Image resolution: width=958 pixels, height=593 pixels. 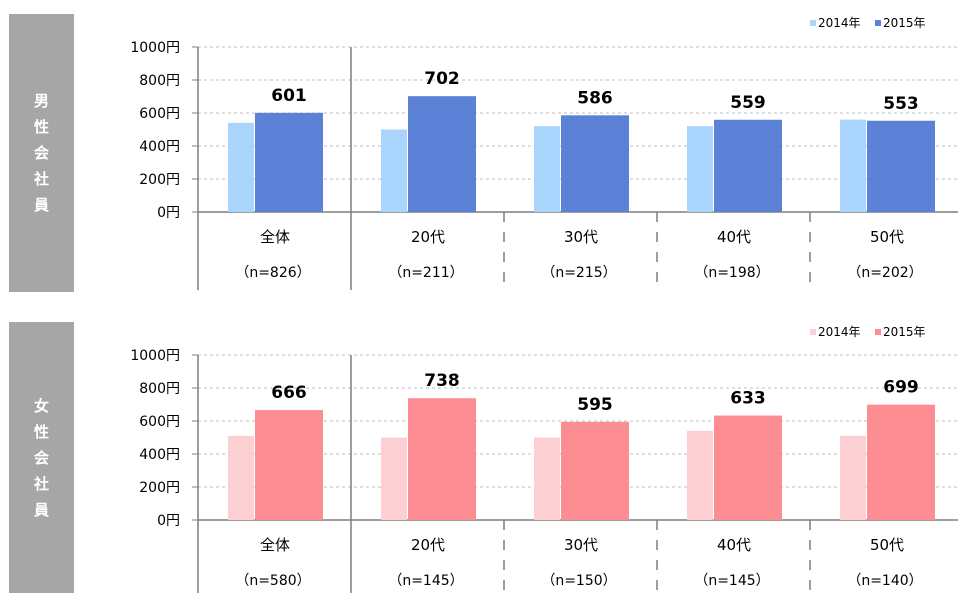 I want to click on x-category-note: （n=198）, so click(x=731, y=273).